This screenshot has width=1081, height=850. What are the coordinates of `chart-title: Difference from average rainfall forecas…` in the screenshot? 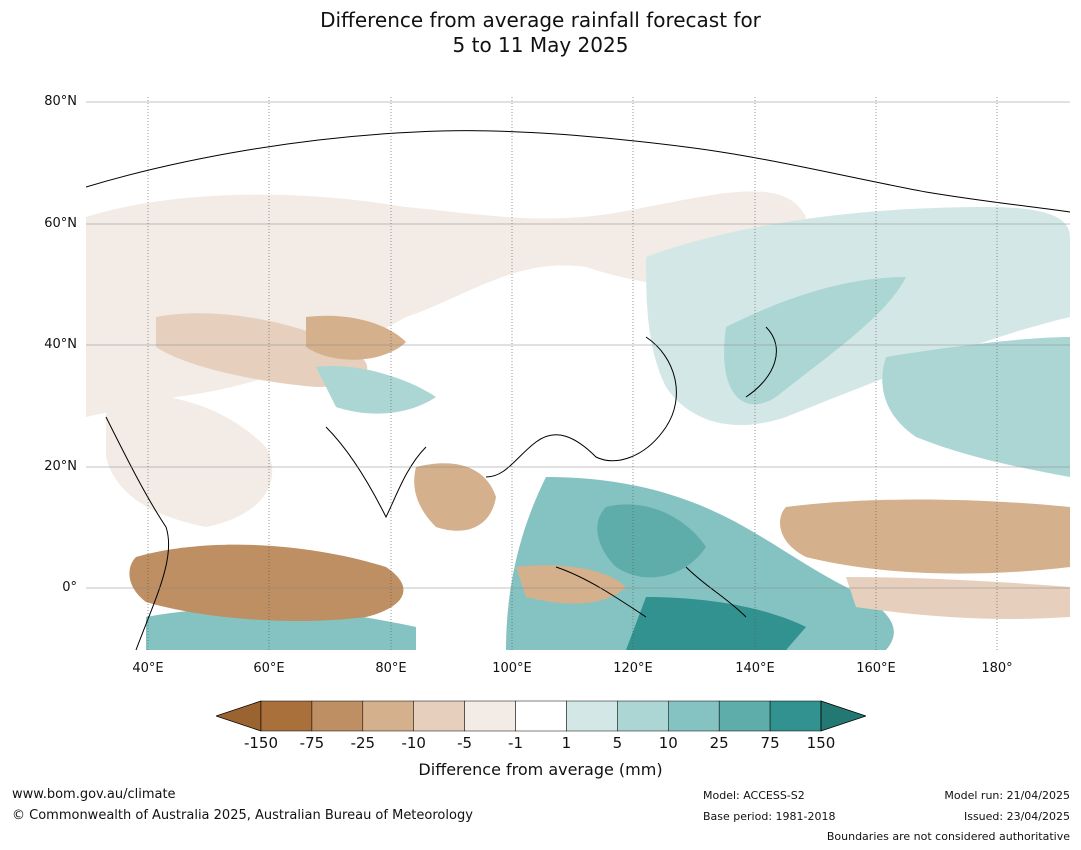 It's located at (540, 33).